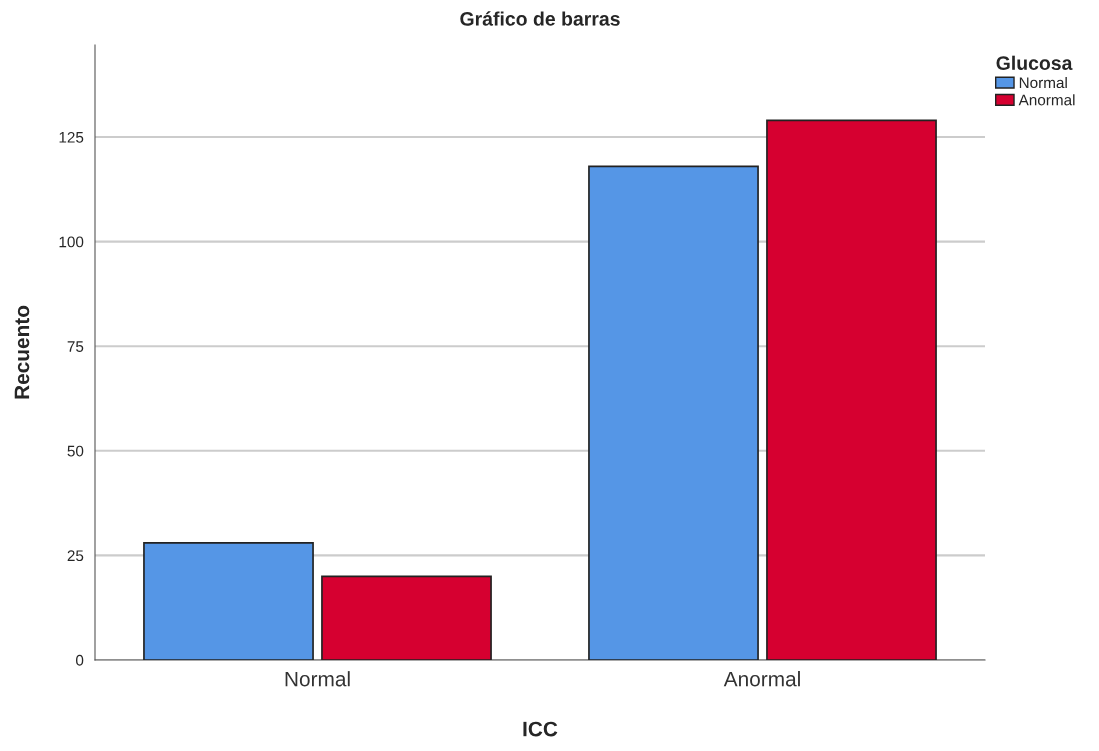 This screenshot has height=751, width=1099. Describe the element at coordinates (71, 137) in the screenshot. I see `y-tick-label: 125` at that location.